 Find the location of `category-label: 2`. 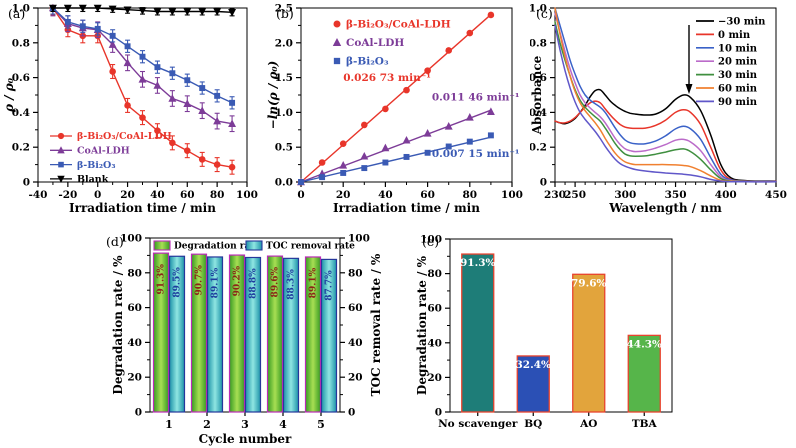

category-label: 2 is located at coordinates (207, 424).